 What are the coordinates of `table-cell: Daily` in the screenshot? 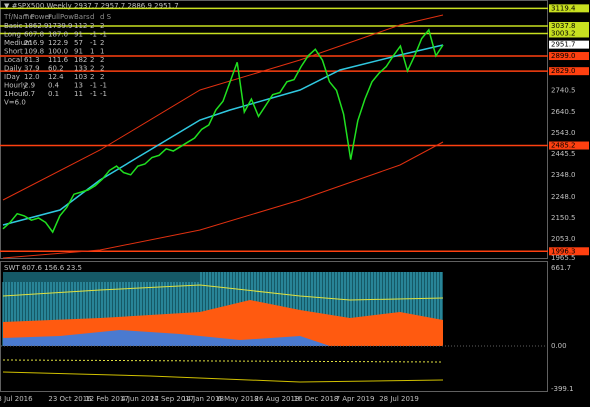 It's located at (13, 69).